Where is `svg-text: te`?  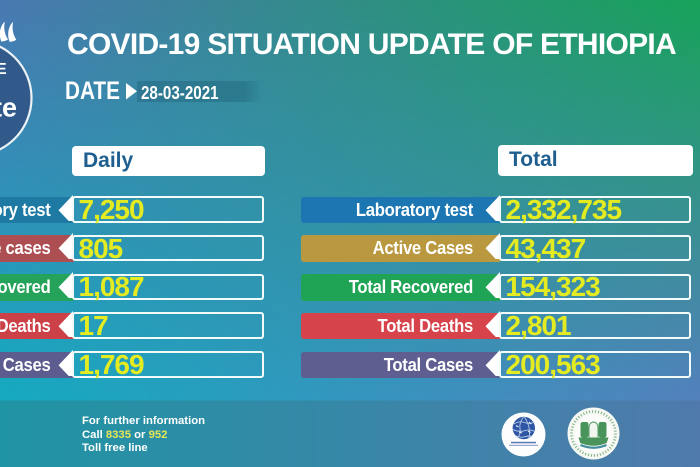 svg-text: te is located at coordinates (8, 108).